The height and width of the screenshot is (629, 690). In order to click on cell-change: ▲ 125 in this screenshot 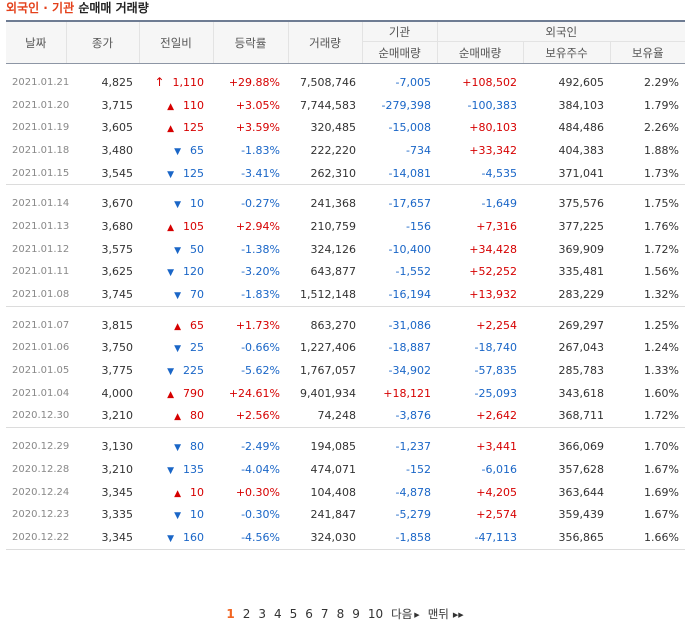, I will do `click(176, 127)`.